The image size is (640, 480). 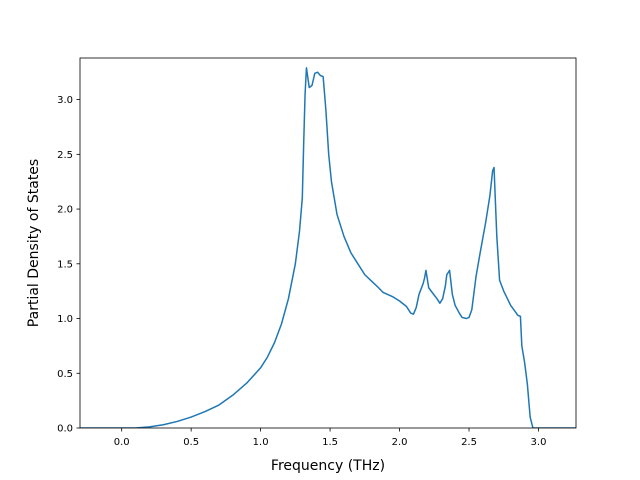 I want to click on x-axis-title: Frequency (THz), so click(x=328, y=466).